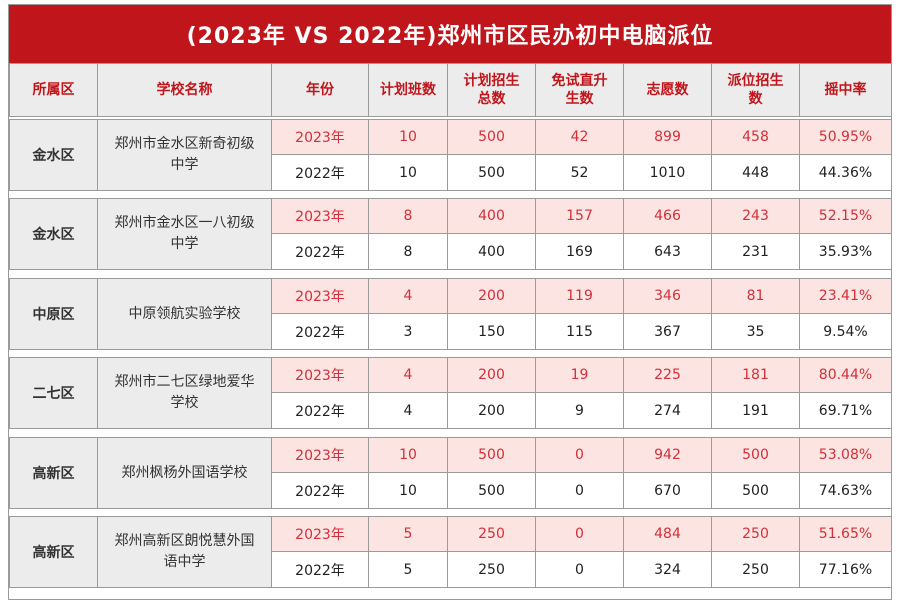 The width and height of the screenshot is (900, 604). What do you see at coordinates (845, 331) in the screenshot?
I see `rate-cell: 9.54%` at bounding box center [845, 331].